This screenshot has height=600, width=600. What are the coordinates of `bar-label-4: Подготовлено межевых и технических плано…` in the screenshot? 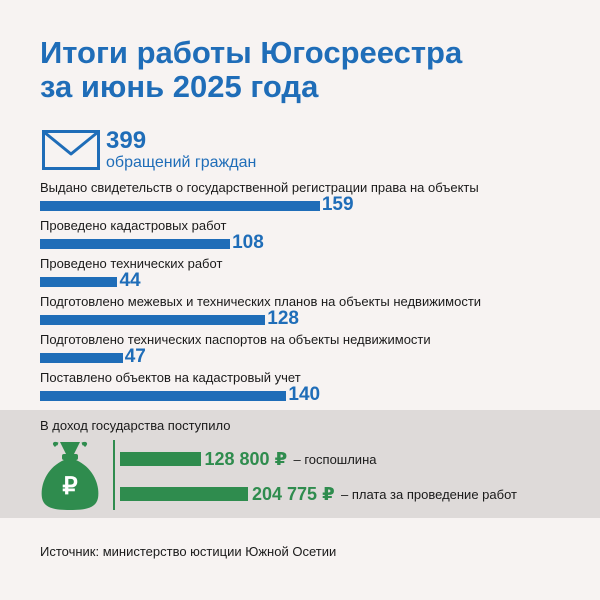 It's located at (261, 301).